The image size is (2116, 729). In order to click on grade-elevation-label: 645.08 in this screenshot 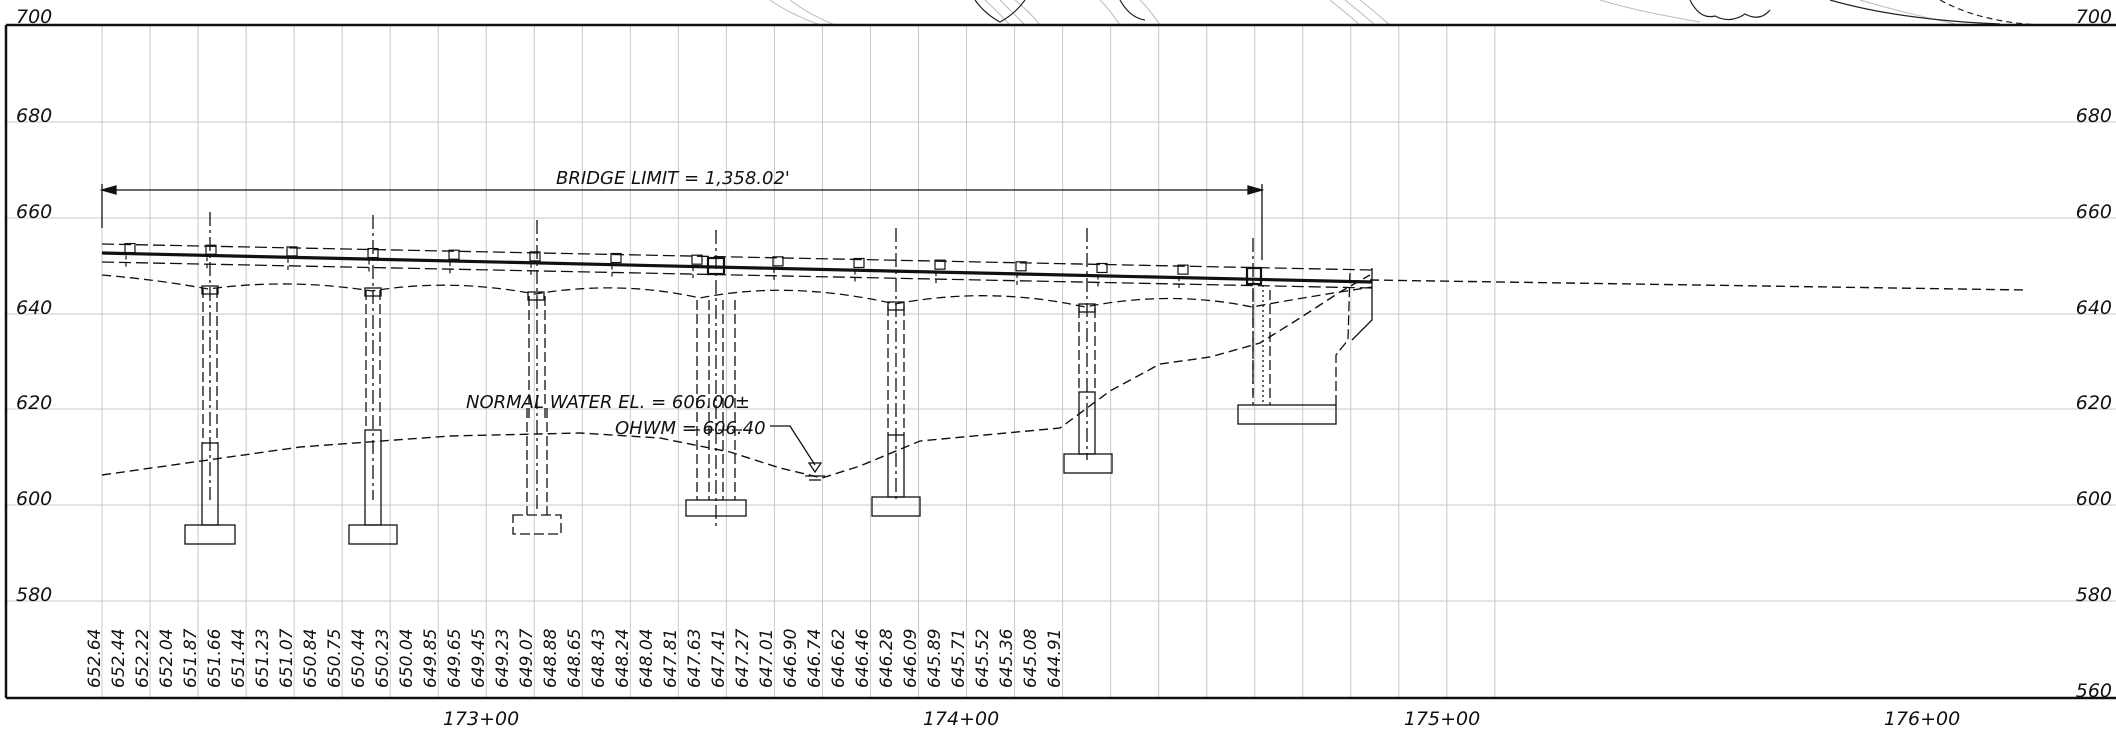, I will do `click(1031, 658)`.